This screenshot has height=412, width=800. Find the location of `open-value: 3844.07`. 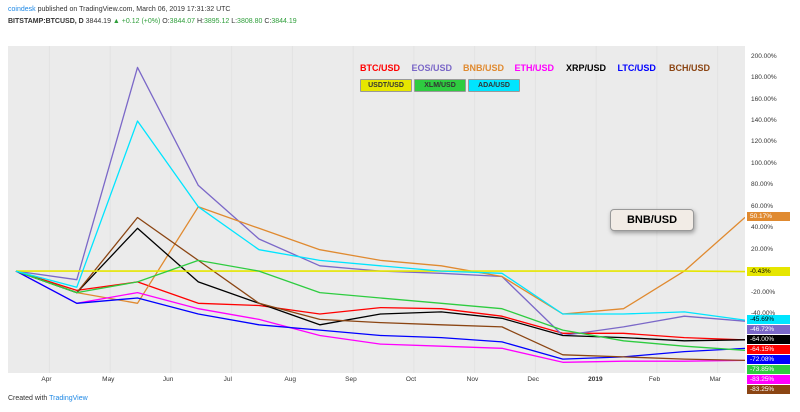

open-value: 3844.07 is located at coordinates (182, 21).